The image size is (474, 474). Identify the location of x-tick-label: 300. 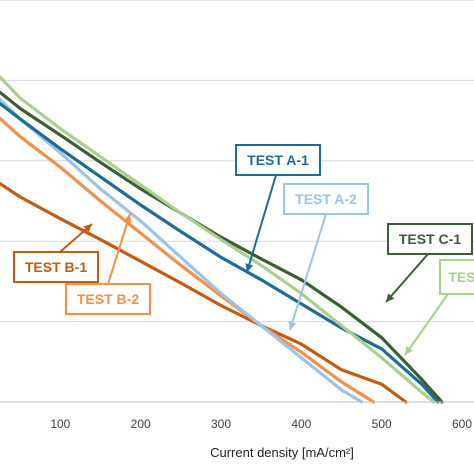
(221, 424).